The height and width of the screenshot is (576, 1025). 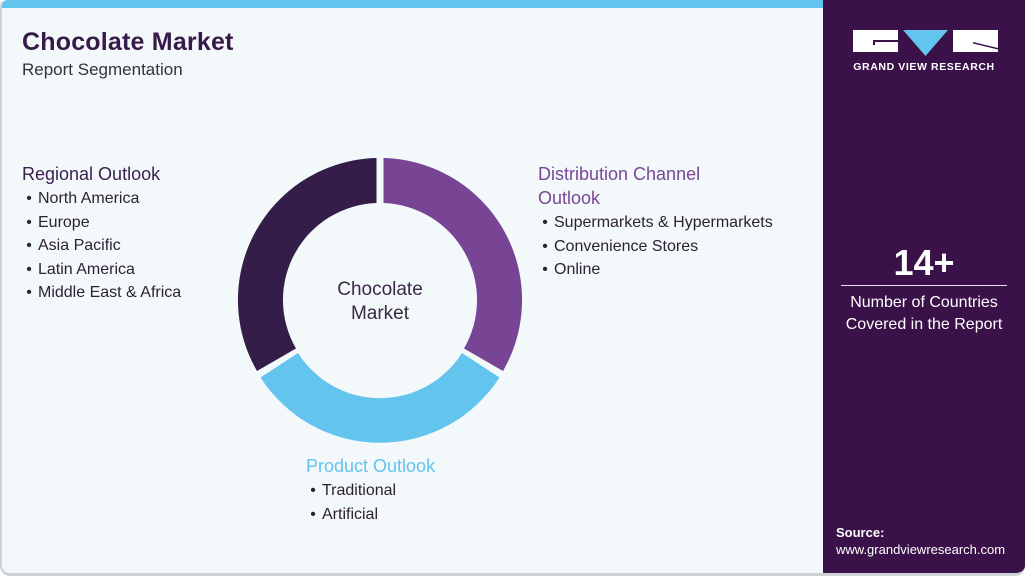 What do you see at coordinates (860, 532) in the screenshot?
I see `source-label: Source:` at bounding box center [860, 532].